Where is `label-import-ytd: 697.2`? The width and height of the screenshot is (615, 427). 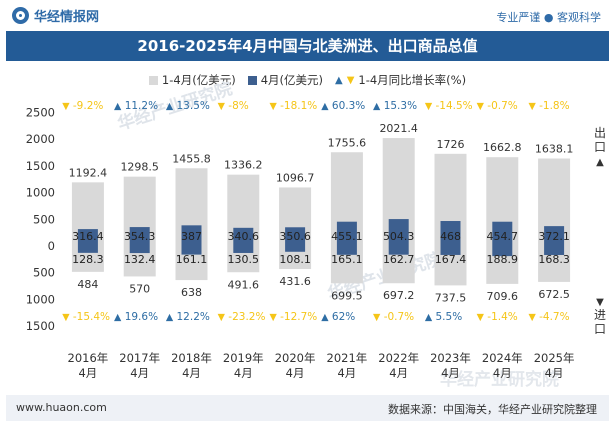 label-import-ytd: 697.2 is located at coordinates (399, 295).